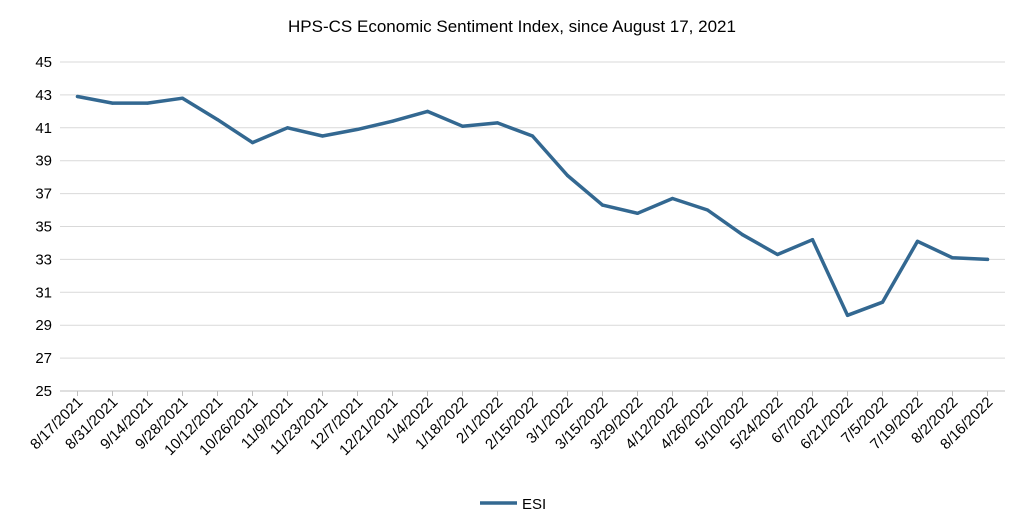 Image resolution: width=1024 pixels, height=531 pixels. I want to click on y-tick-label: 35, so click(43, 227).